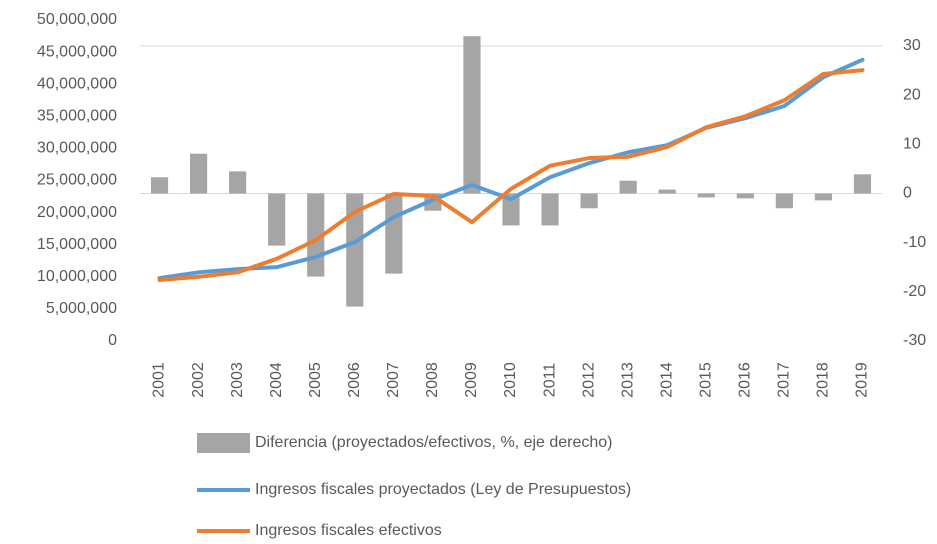 This screenshot has height=544, width=937. I want to click on x-tick-label: 2018, so click(823, 380).